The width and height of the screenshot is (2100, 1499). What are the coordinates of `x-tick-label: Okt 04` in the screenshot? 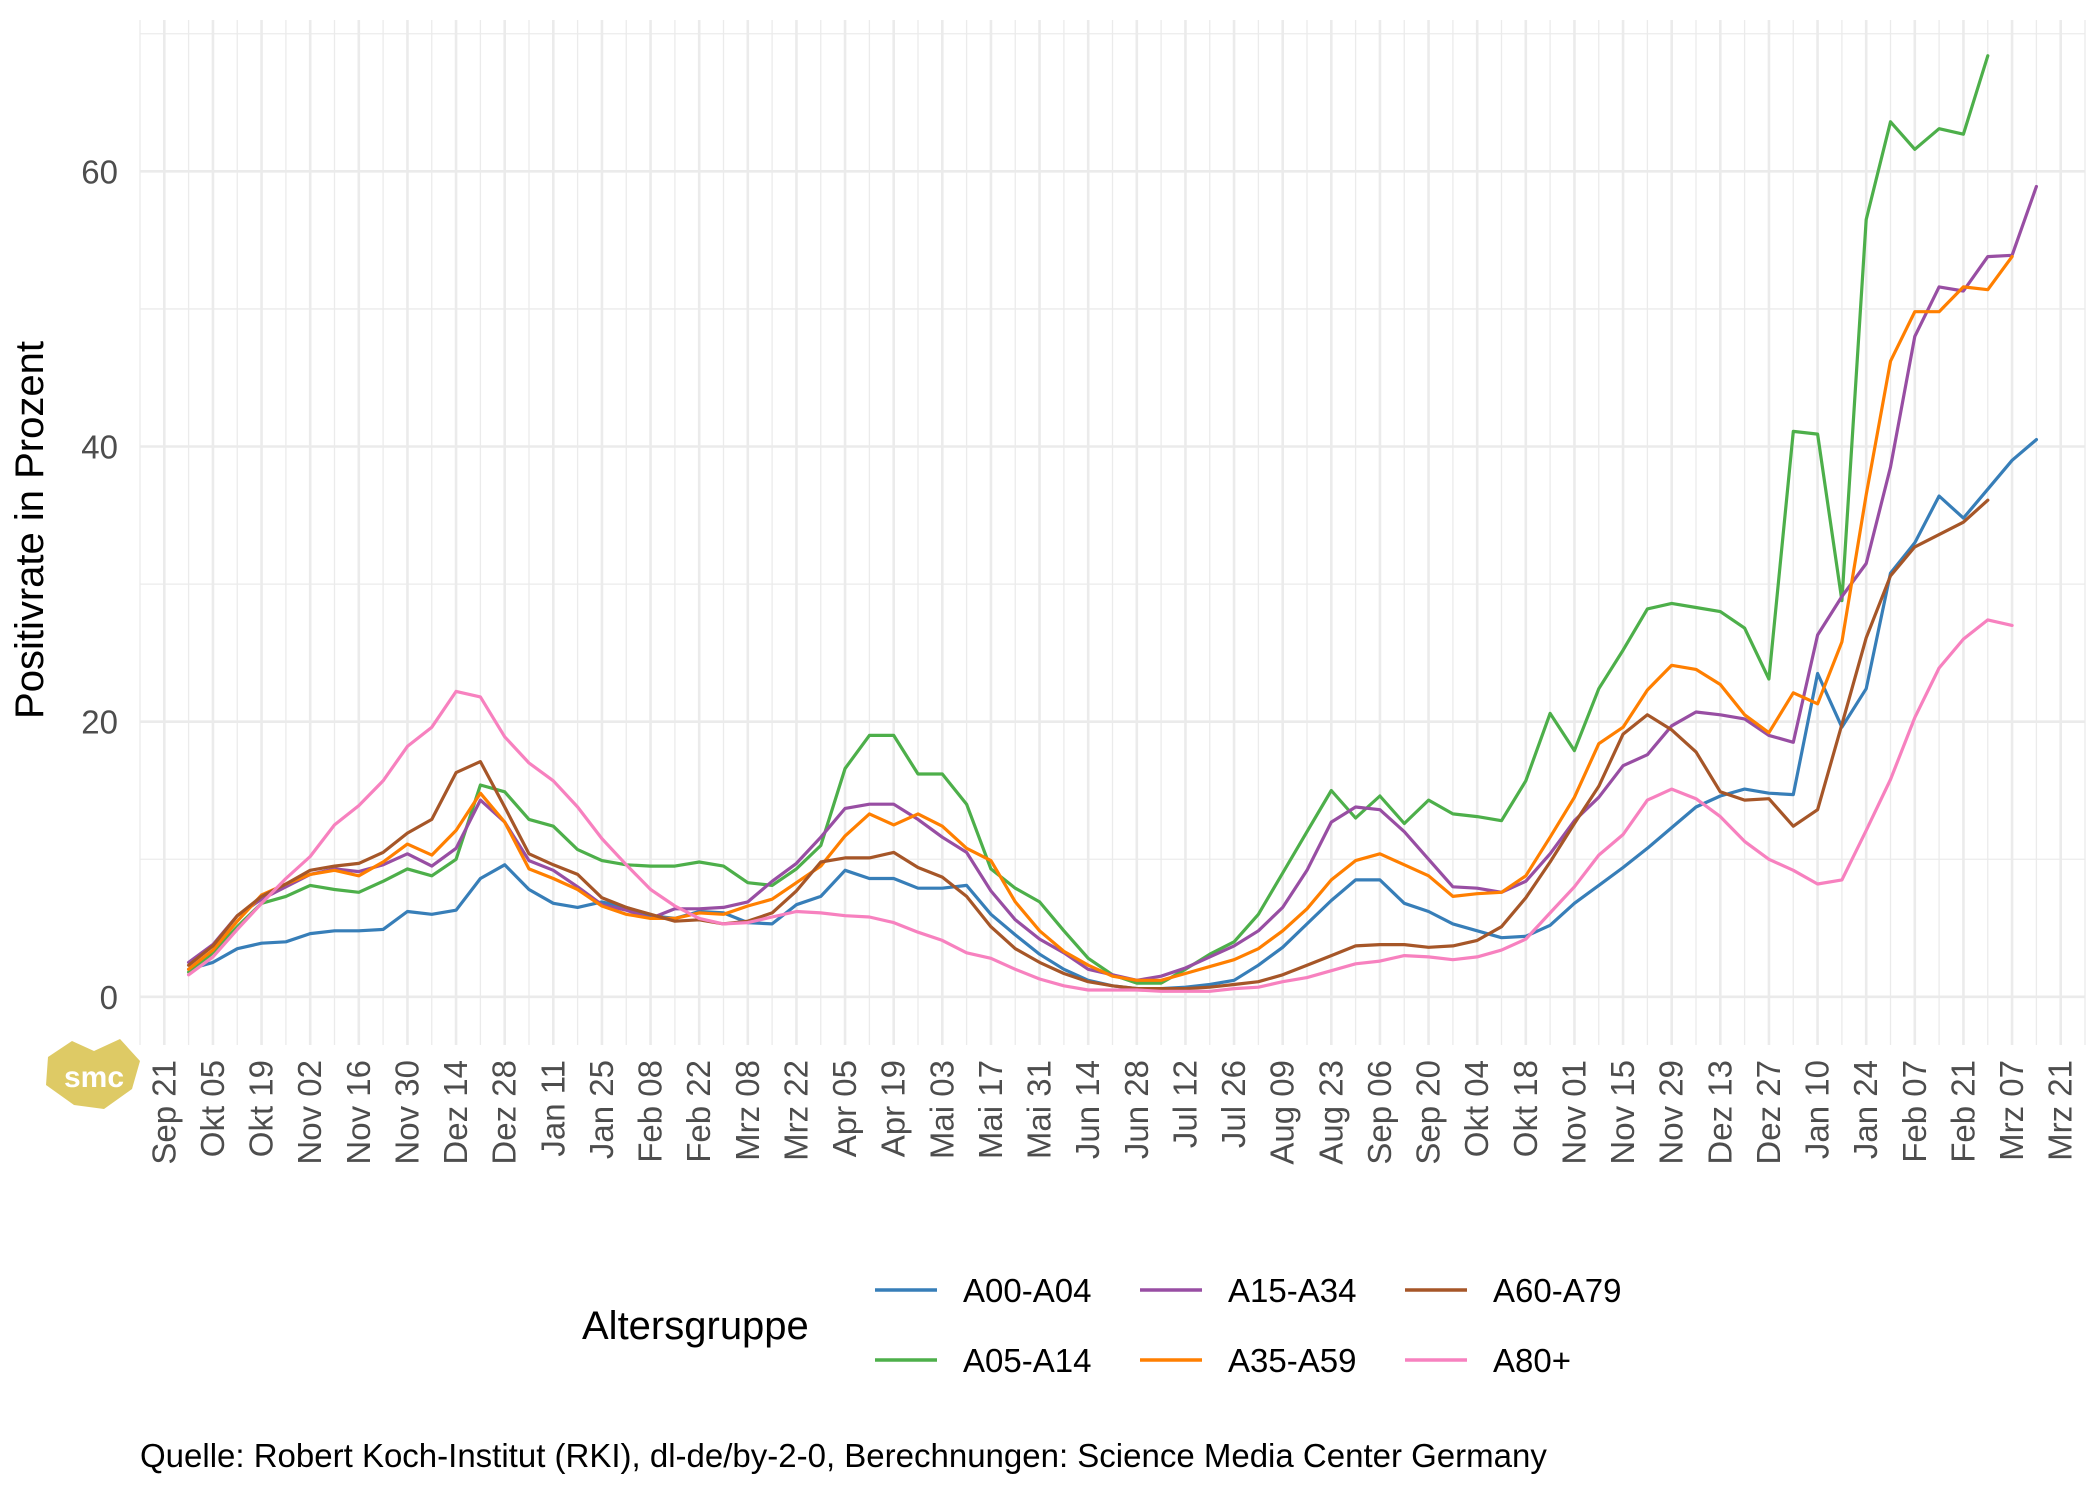 It's located at (1476, 1108).